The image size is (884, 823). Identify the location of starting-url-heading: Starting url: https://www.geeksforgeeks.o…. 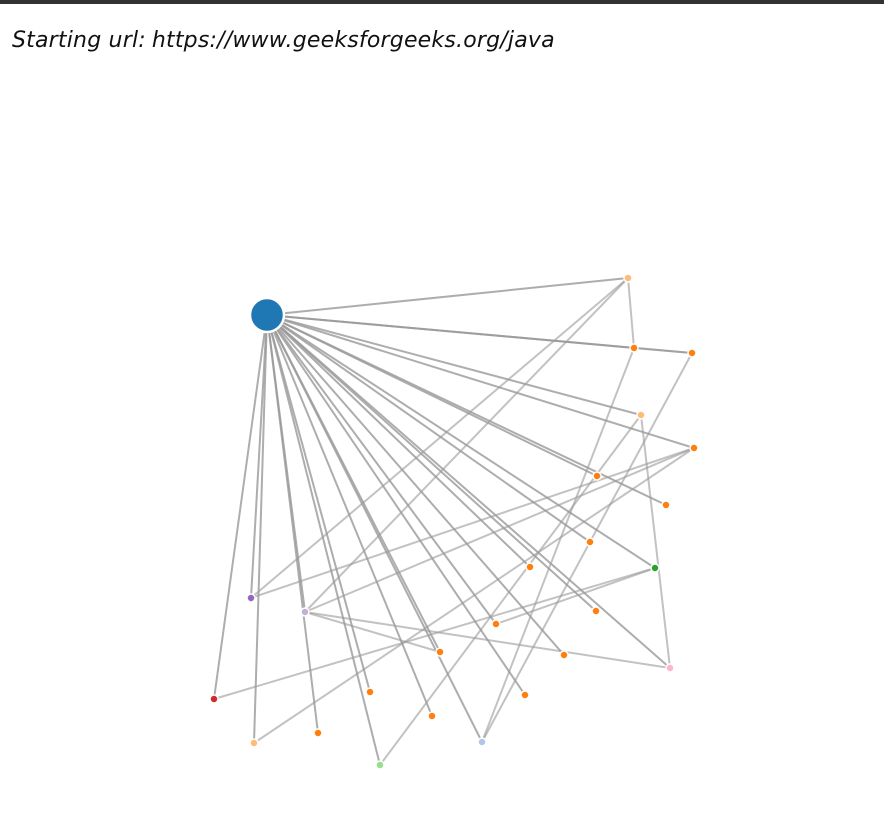
(283, 40).